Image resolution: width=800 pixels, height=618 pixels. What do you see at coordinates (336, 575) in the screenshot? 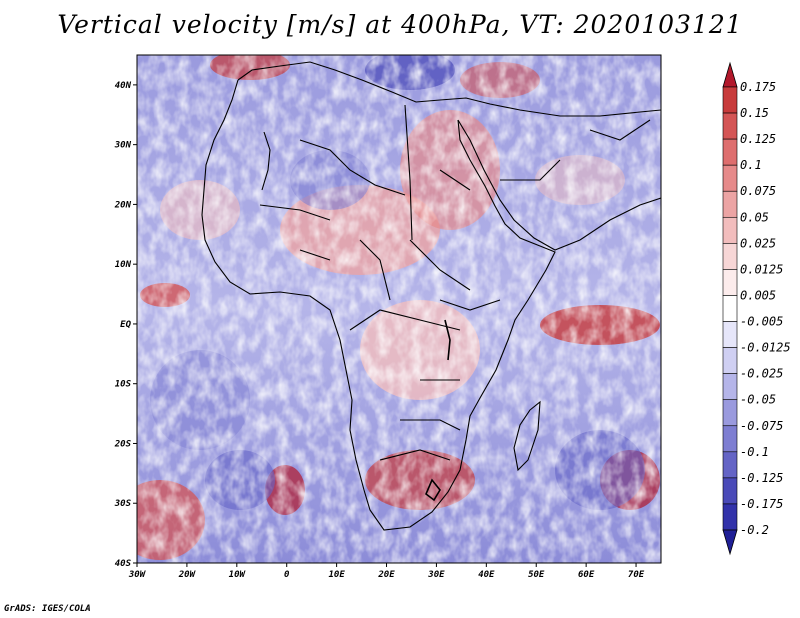
I see `lon-tick-label: 10E` at bounding box center [336, 575].